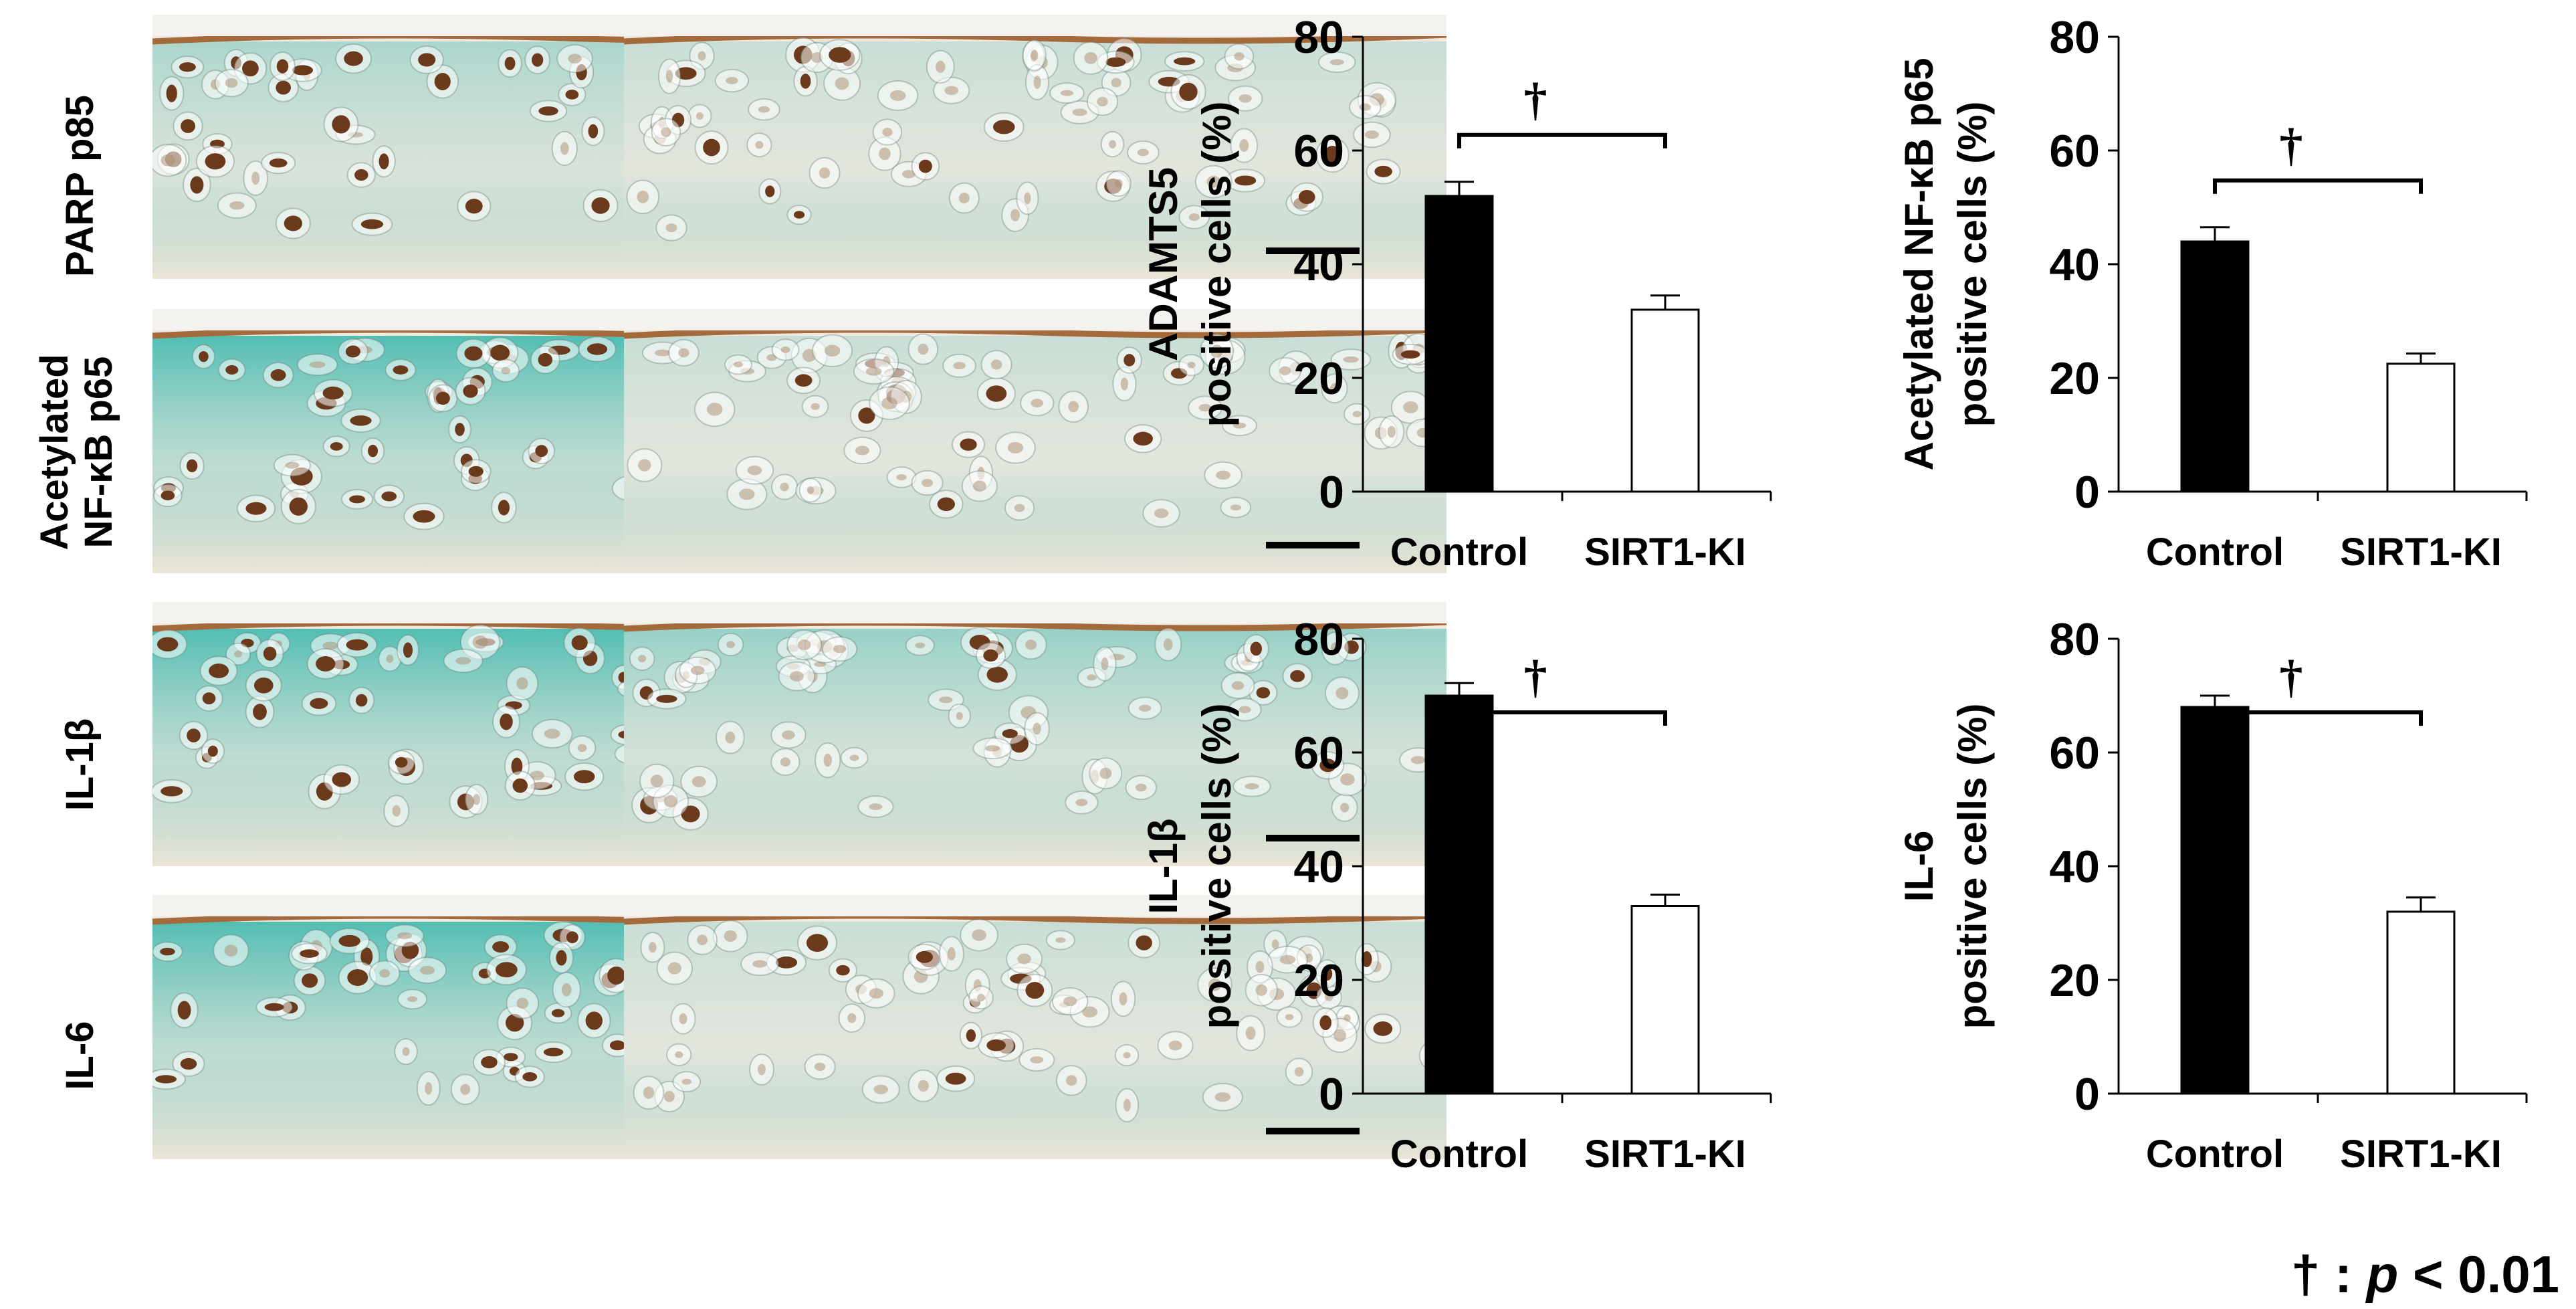 The height and width of the screenshot is (1309, 2576). I want to click on micrograph-parp-sirt1, so click(1035, 147).